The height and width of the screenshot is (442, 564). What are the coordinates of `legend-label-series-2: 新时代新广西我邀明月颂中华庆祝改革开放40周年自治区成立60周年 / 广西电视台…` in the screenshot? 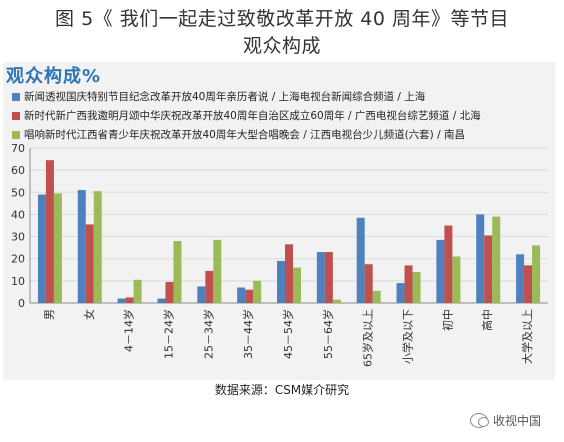 It's located at (252, 116).